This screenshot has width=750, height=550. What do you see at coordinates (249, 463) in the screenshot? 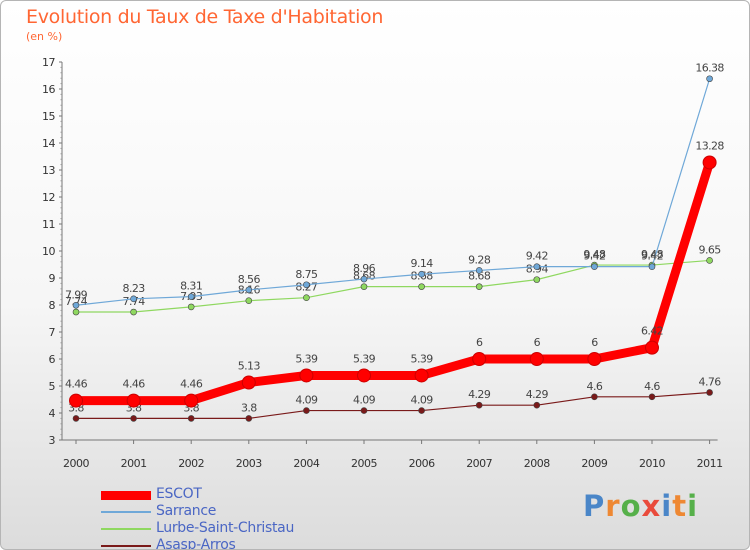
I see `x-tick-label: 2003` at bounding box center [249, 463].